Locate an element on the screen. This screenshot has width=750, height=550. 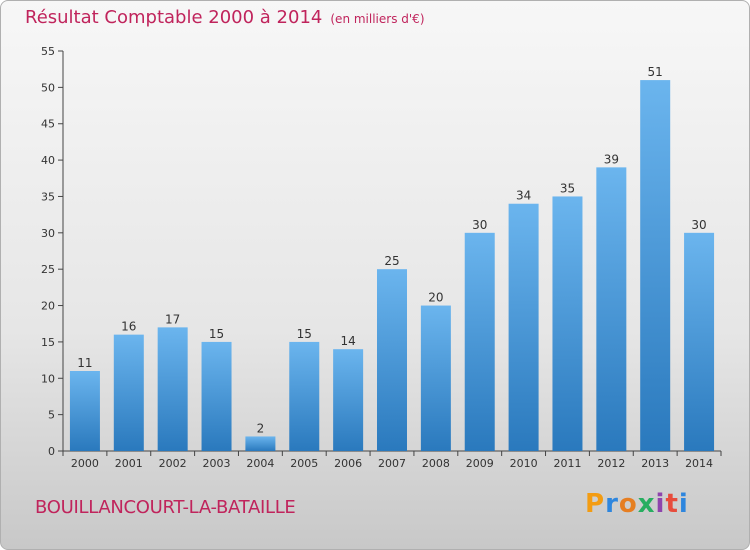
y-tick-label: 10 is located at coordinates (48, 378).